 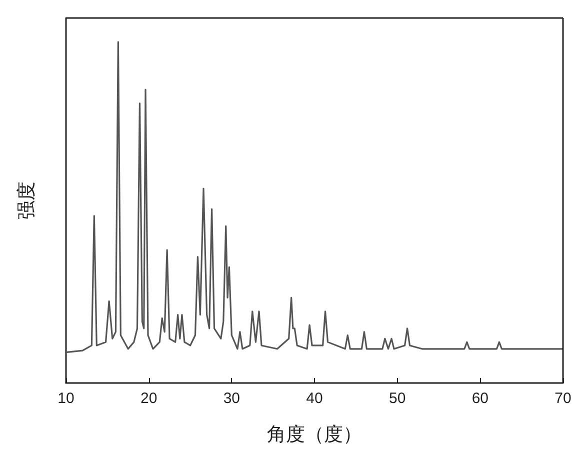 What do you see at coordinates (314, 435) in the screenshot?
I see `x-axis-title: 角度（度）` at bounding box center [314, 435].